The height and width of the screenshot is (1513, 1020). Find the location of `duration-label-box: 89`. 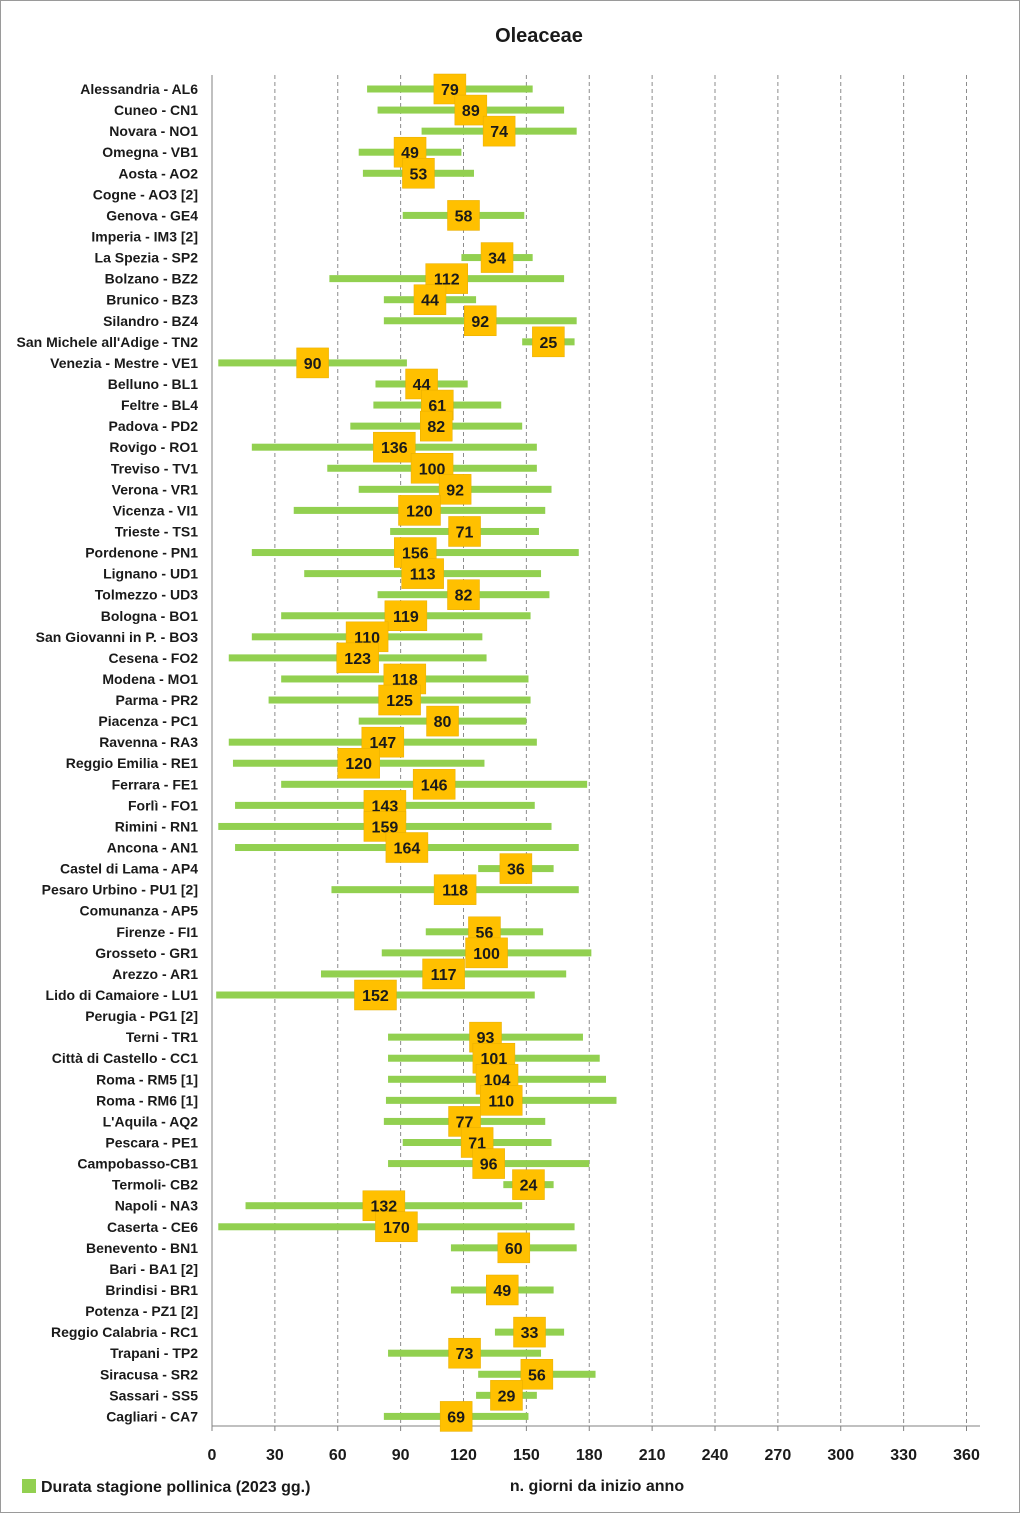

duration-label-box: 89 is located at coordinates (471, 110).